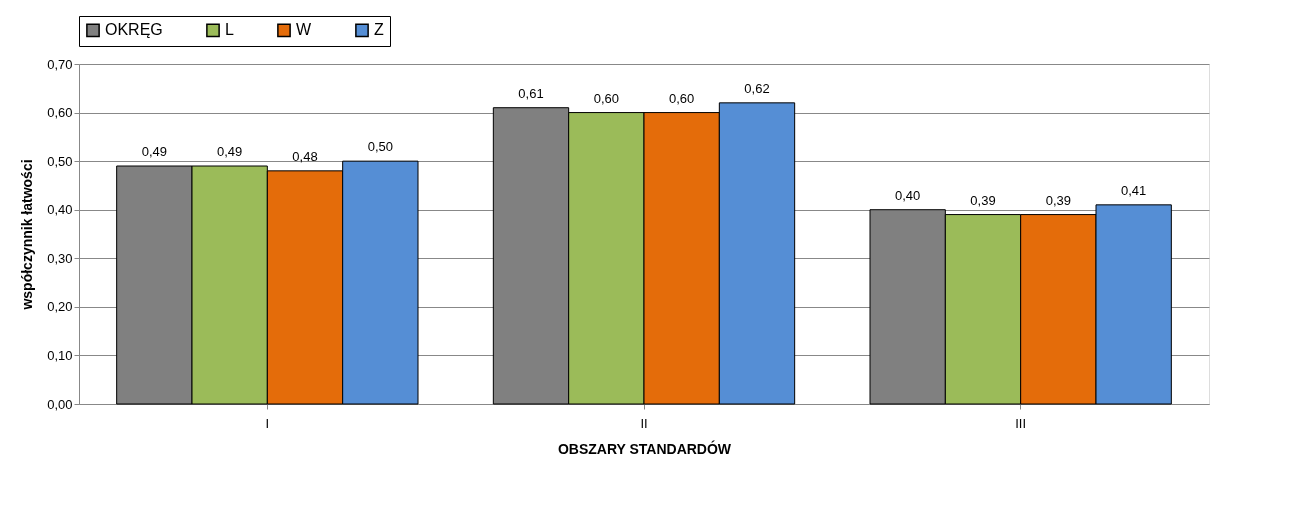 The width and height of the screenshot is (1304, 523). I want to click on x-axis-title: OBSZARY STANDARDÓW, so click(644, 448).